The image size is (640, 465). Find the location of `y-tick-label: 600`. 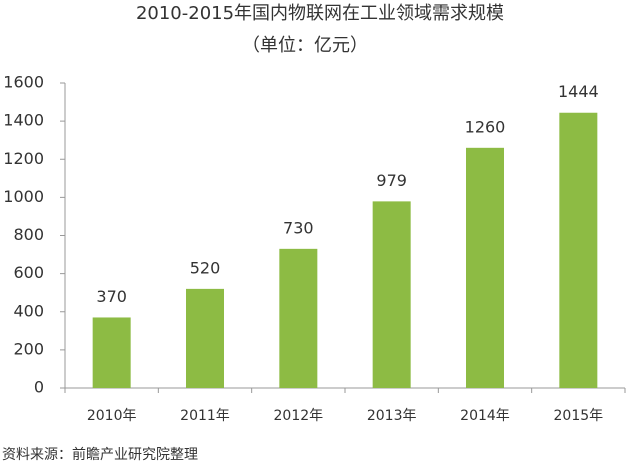

y-tick-label: 600 is located at coordinates (28, 272).